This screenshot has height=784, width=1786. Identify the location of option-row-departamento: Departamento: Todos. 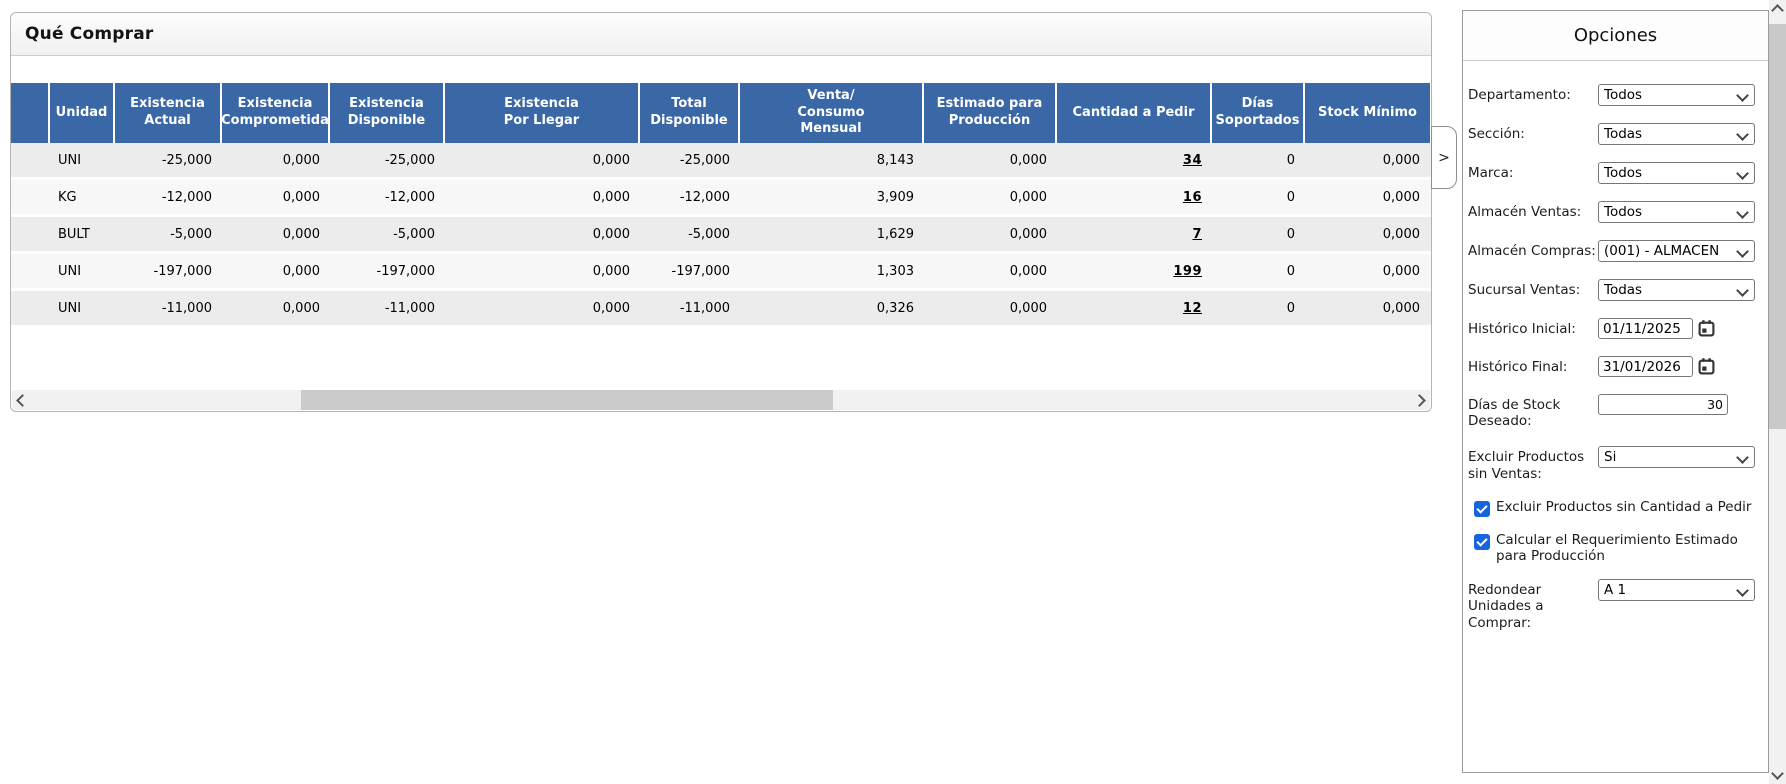
(1612, 95).